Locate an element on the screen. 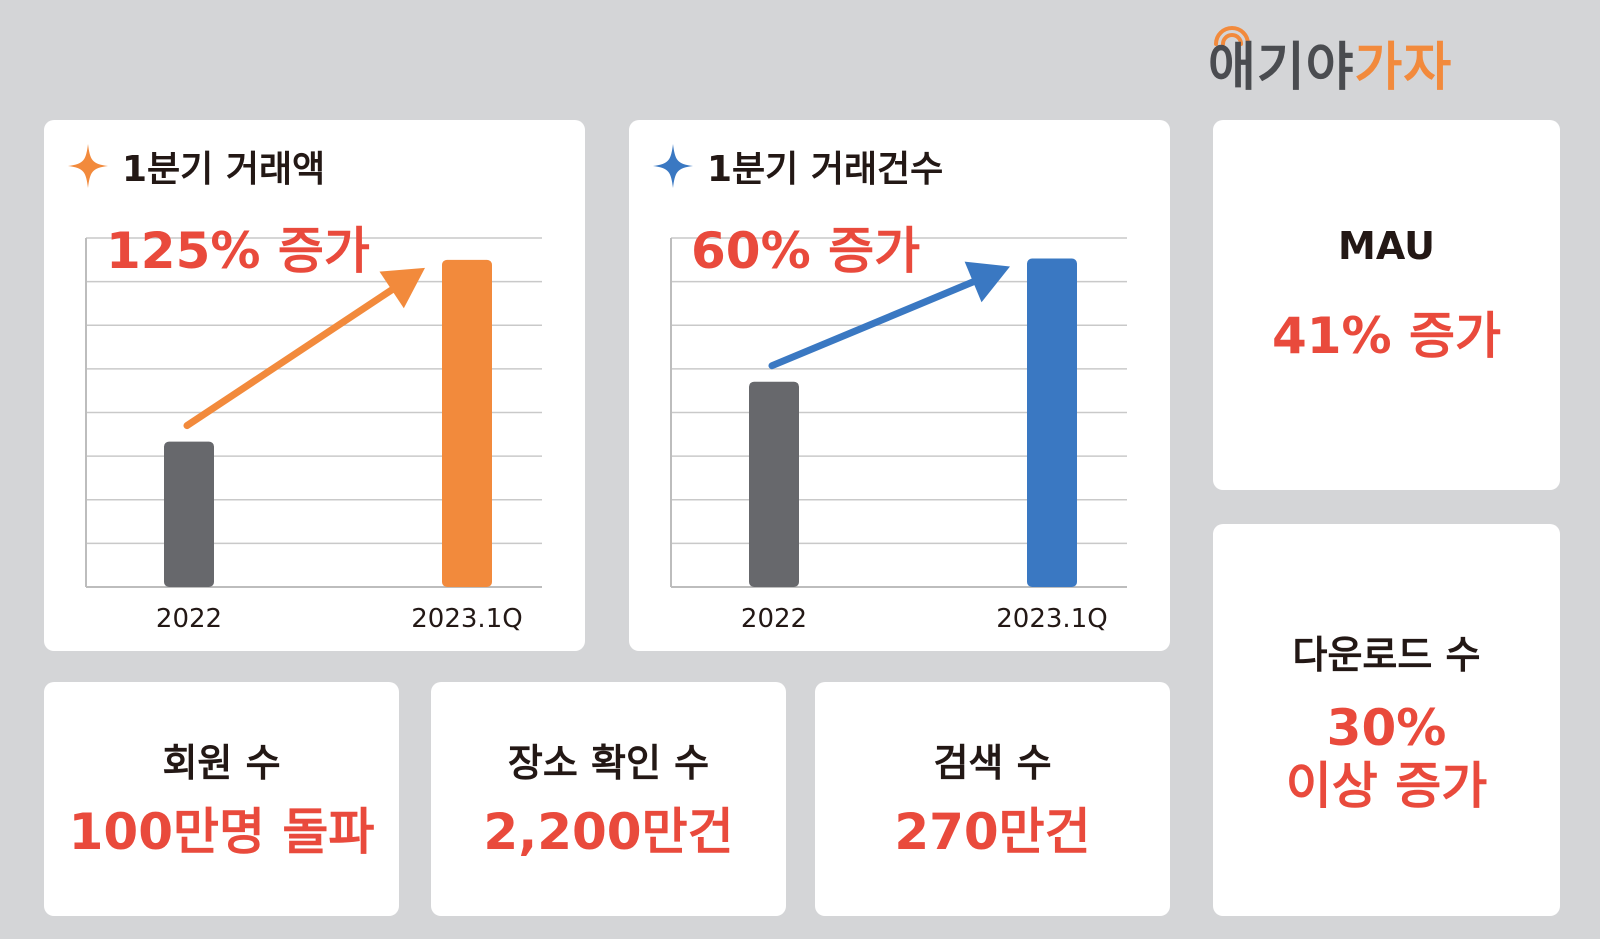 This screenshot has width=1600, height=939. stat-value-line2: 이상 증가 is located at coordinates (1386, 786).